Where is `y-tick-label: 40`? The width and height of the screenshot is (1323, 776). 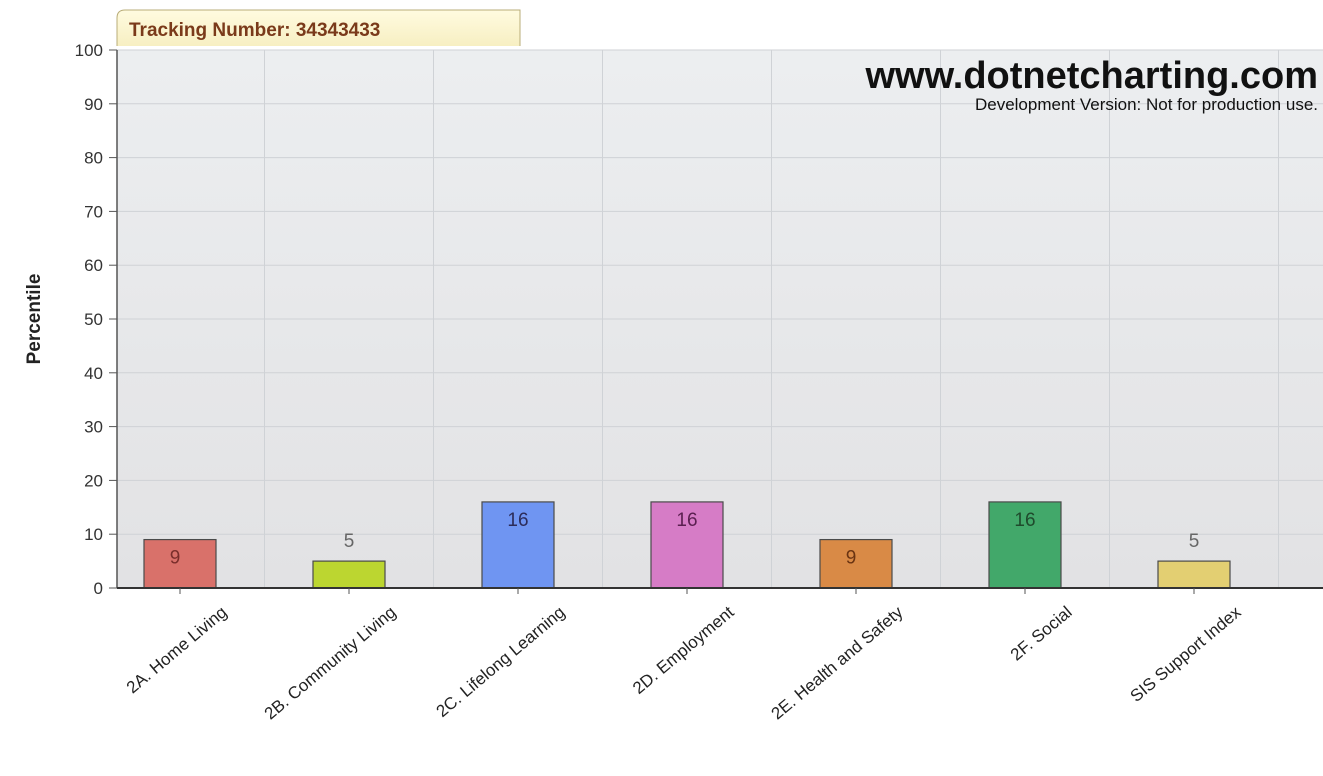
y-tick-label: 40 is located at coordinates (93, 373).